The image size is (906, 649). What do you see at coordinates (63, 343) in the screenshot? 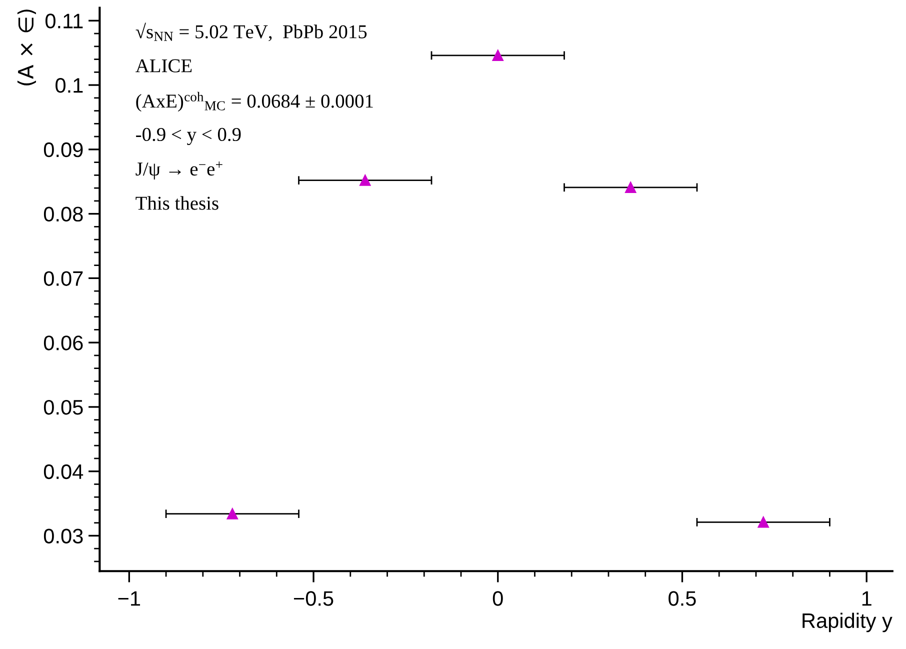
I see `y-tick-label: 0.06` at bounding box center [63, 343].